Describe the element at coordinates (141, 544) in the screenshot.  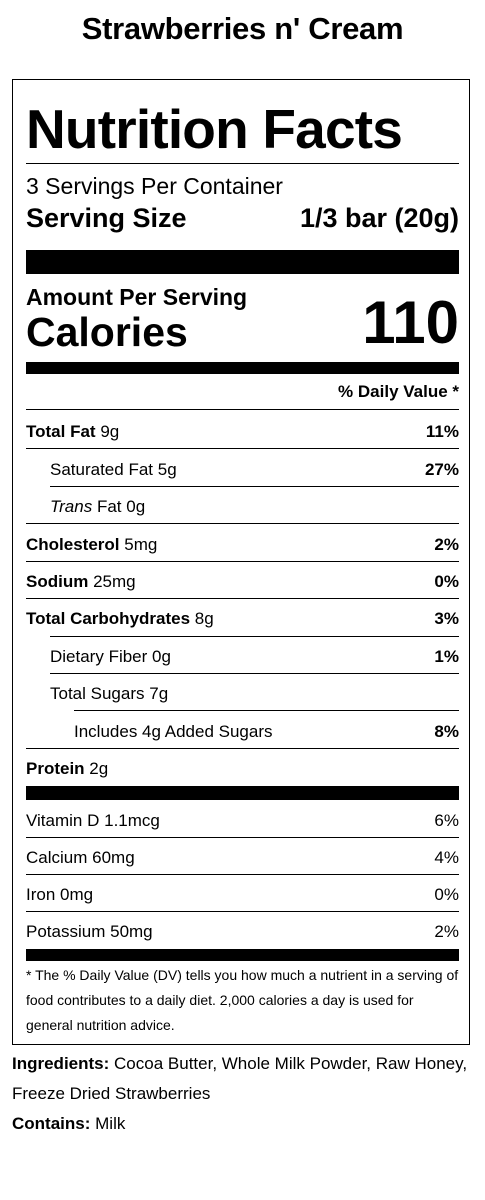
I see `nutrient-amount: 5mg` at that location.